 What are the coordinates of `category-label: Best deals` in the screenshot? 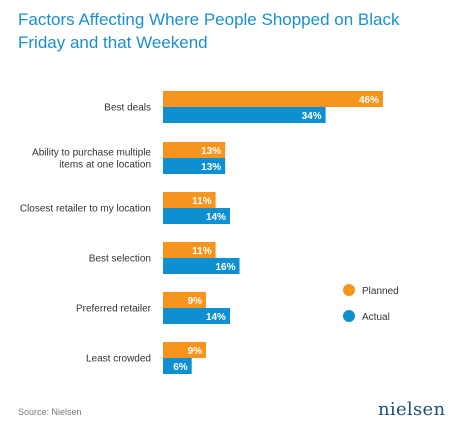 It's located at (127, 108).